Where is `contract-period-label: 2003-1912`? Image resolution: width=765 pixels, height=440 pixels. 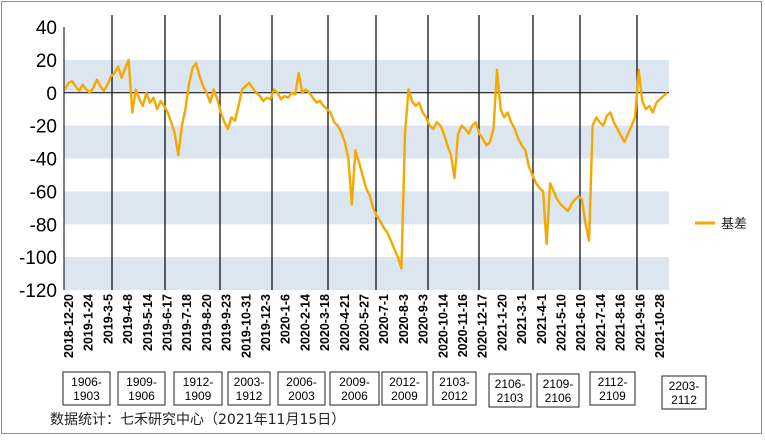 contract-period-label: 2003-1912 is located at coordinates (249, 389).